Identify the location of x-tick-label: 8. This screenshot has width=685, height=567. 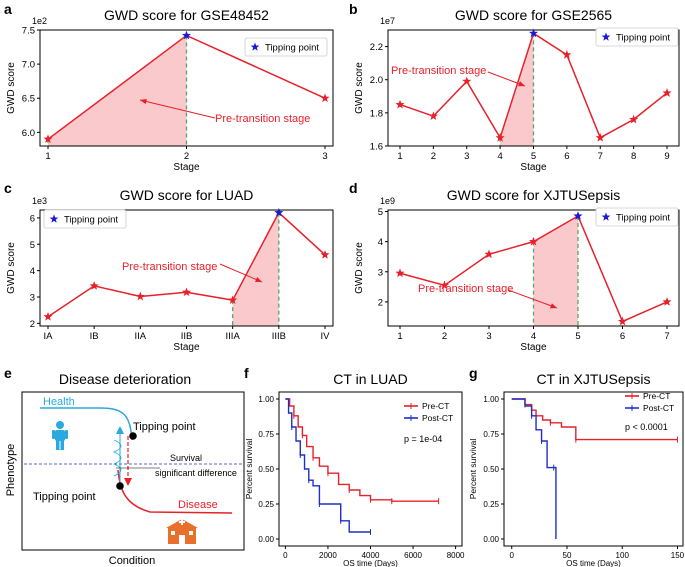
(633, 156).